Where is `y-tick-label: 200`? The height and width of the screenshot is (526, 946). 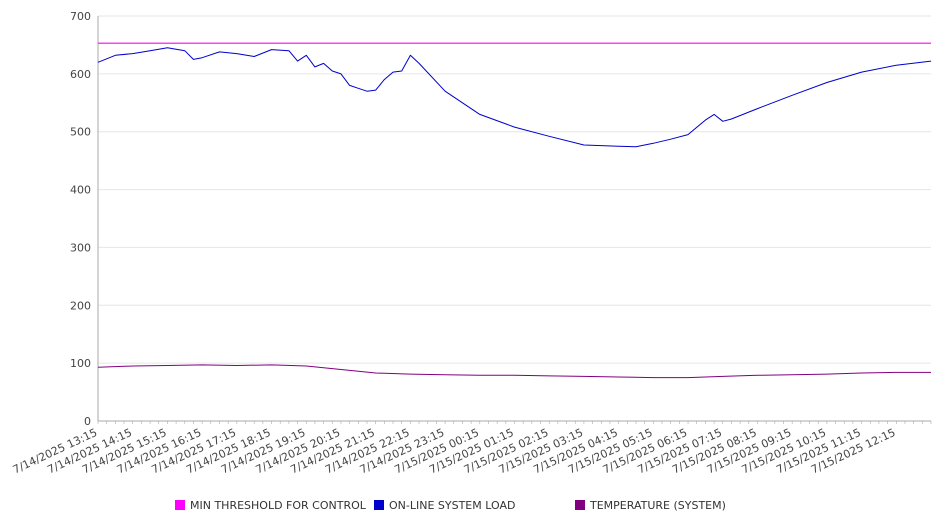 y-tick-label: 200 is located at coordinates (80, 305).